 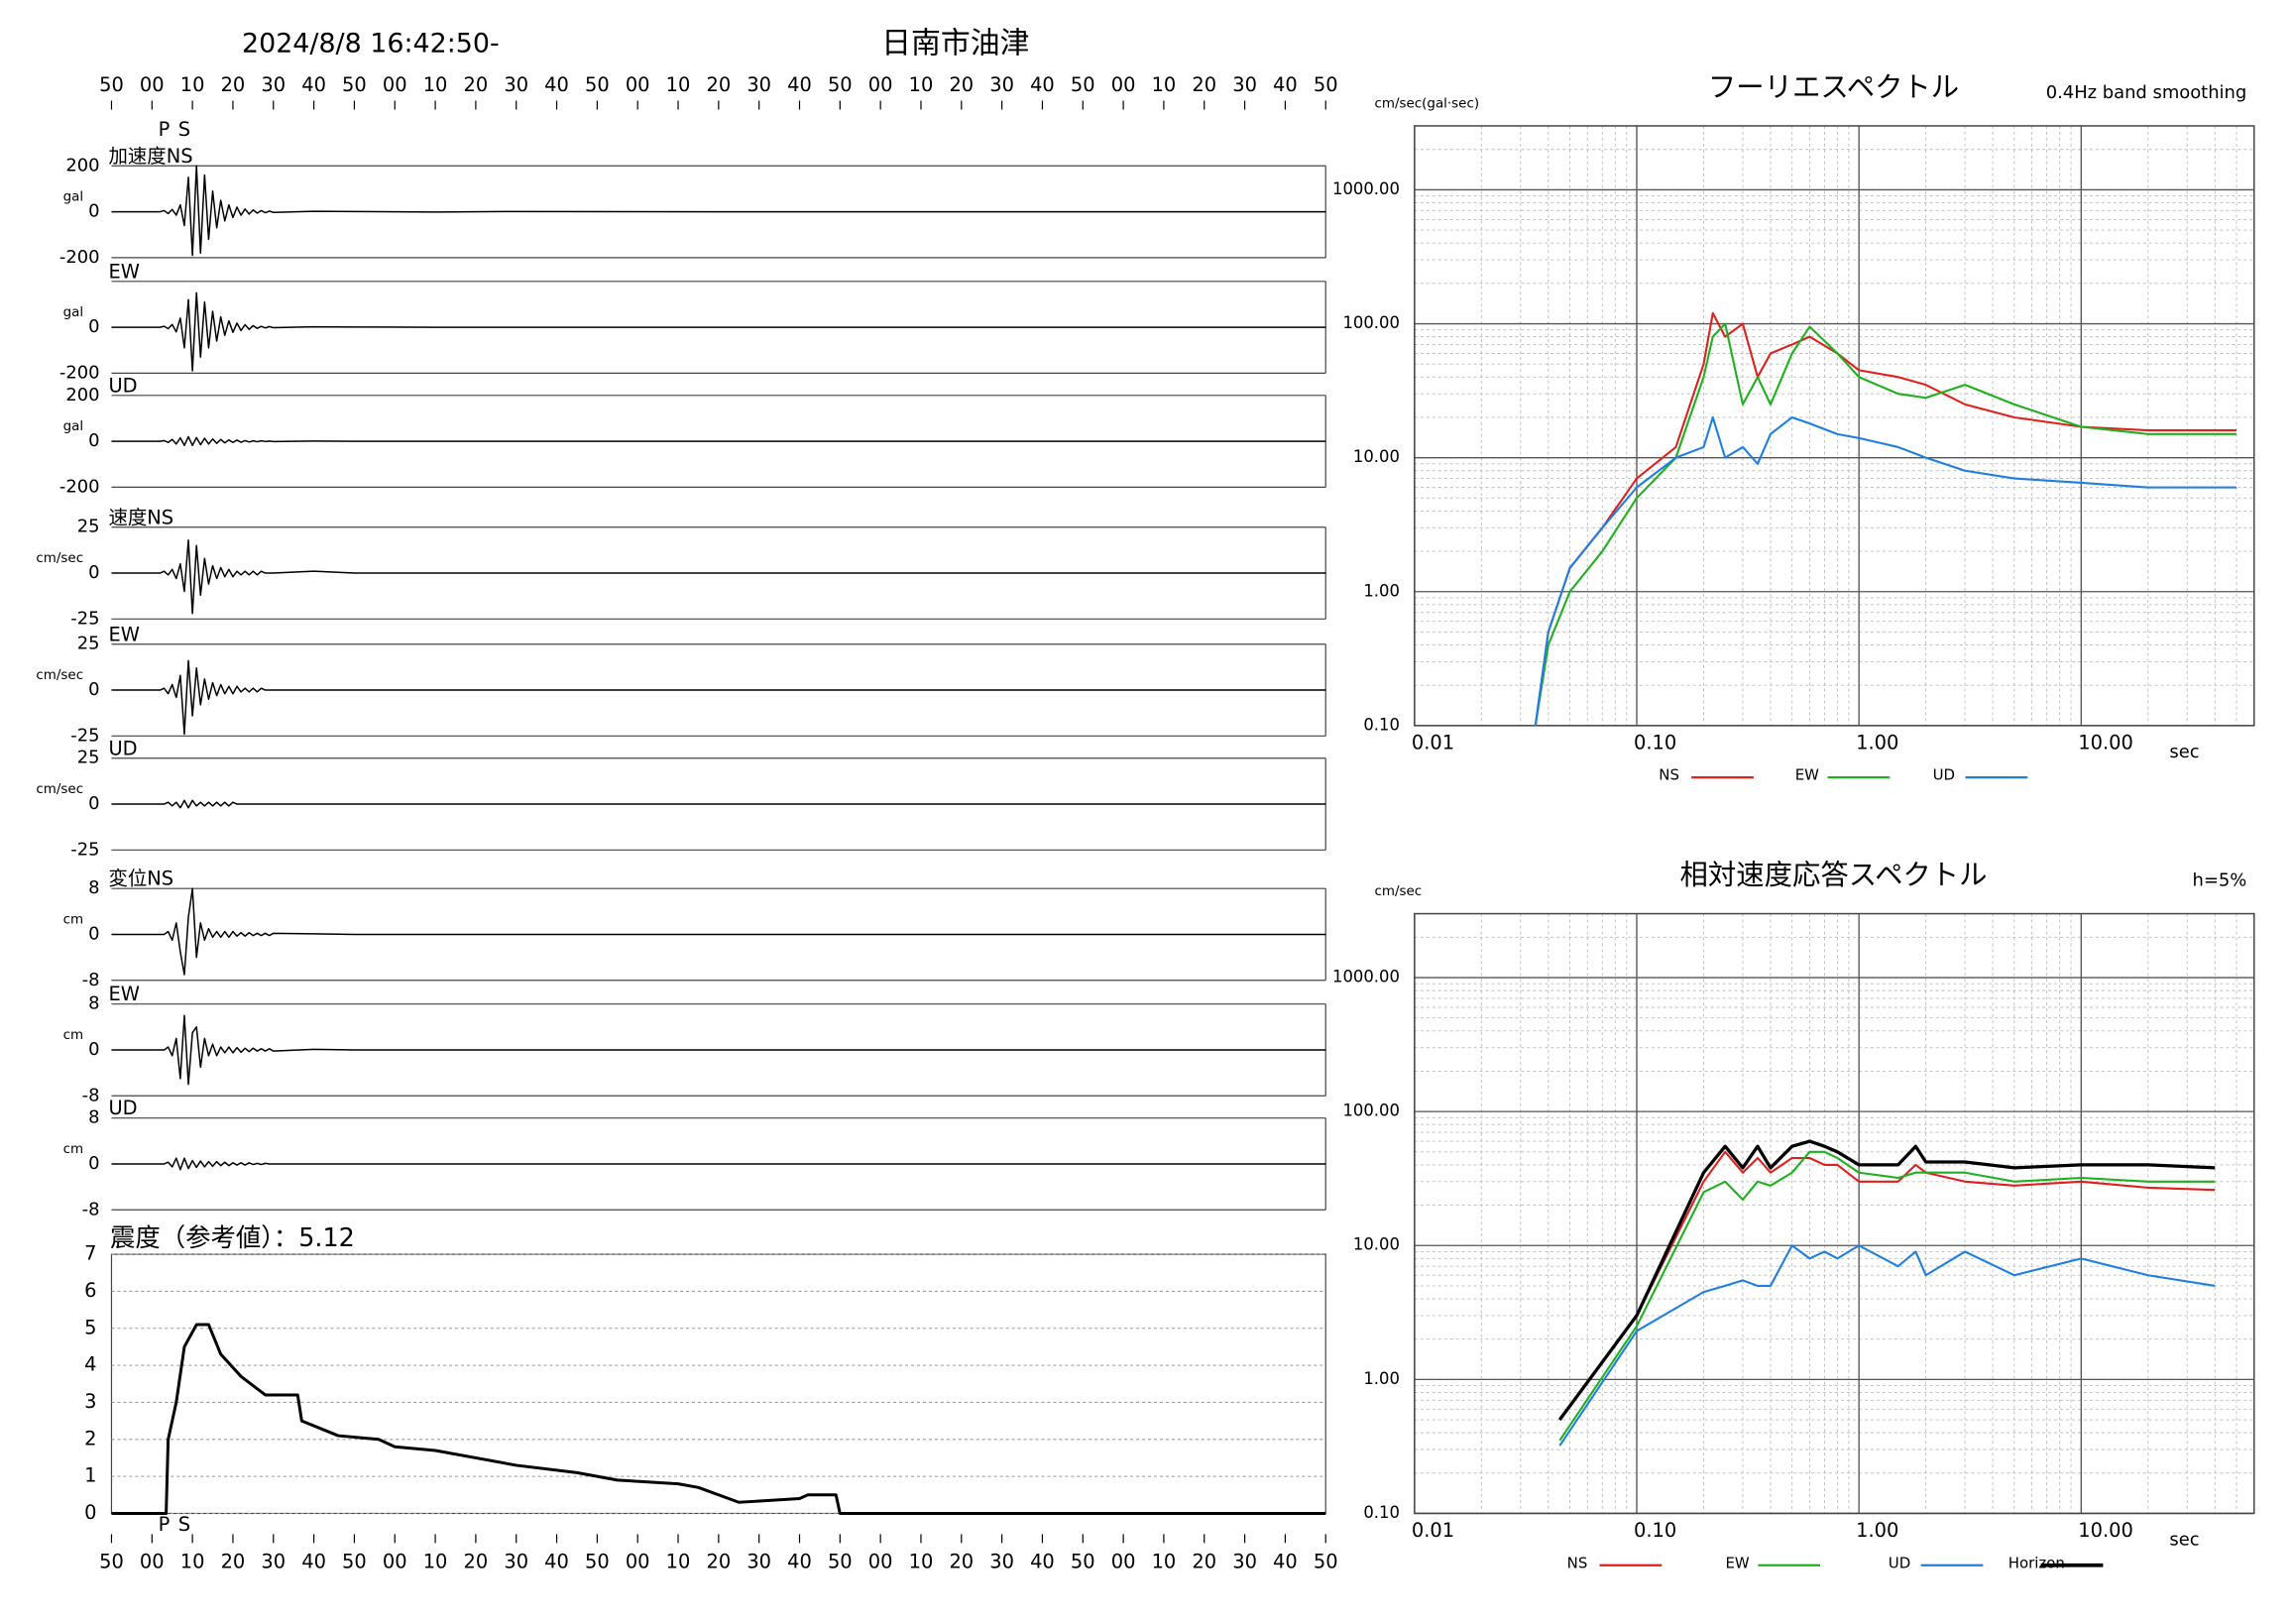 I want to click on y-tick-label: 1000.00, so click(x=1366, y=188).